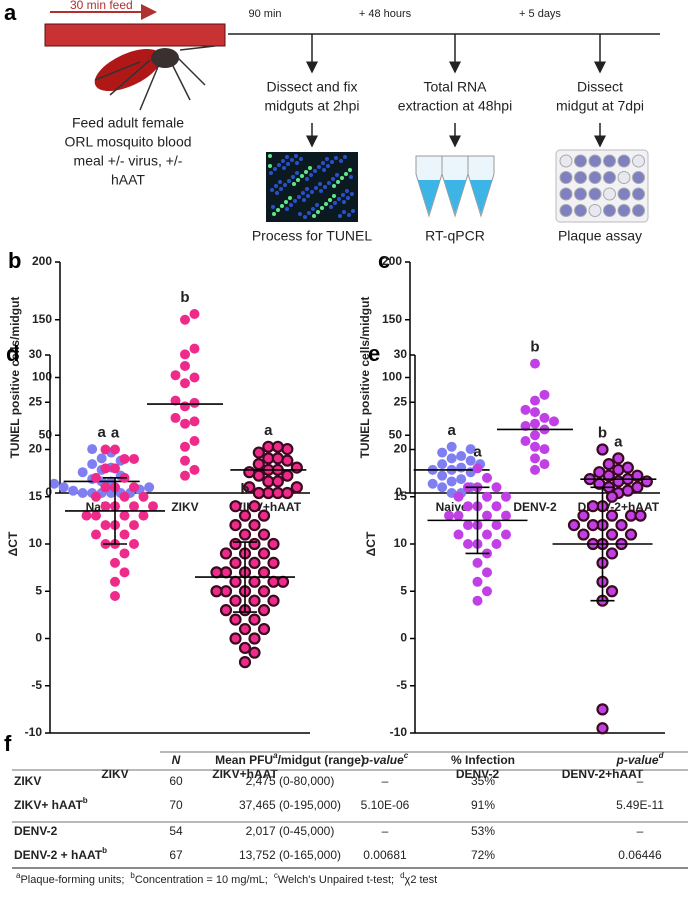  Describe the element at coordinates (483, 781) in the screenshot. I see `table-cell: 35%` at that location.